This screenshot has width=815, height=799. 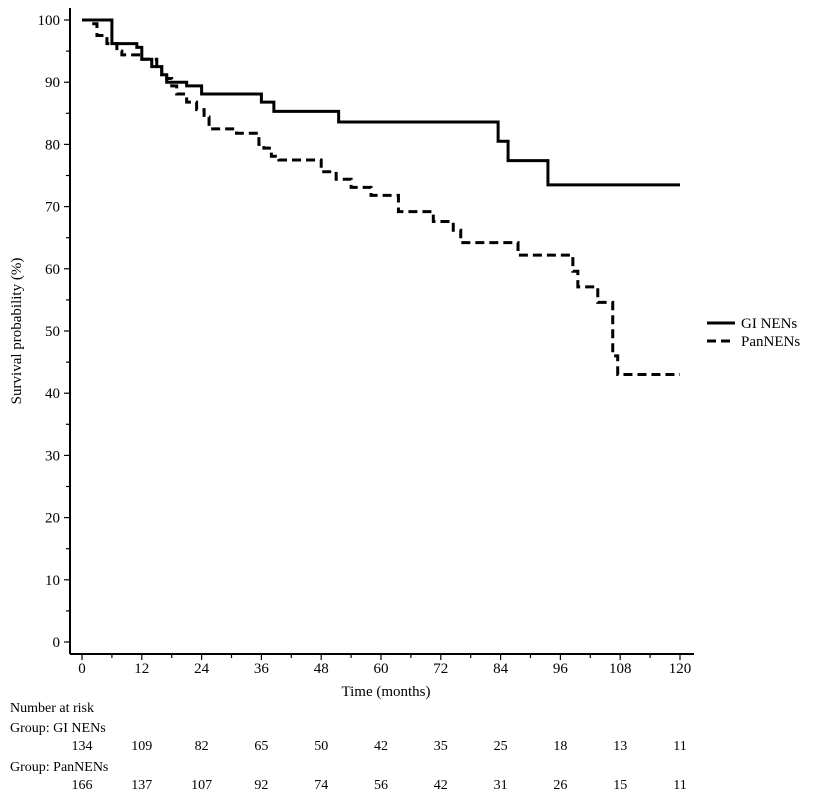 I want to click on y-tick-label: 10, so click(x=52, y=581).